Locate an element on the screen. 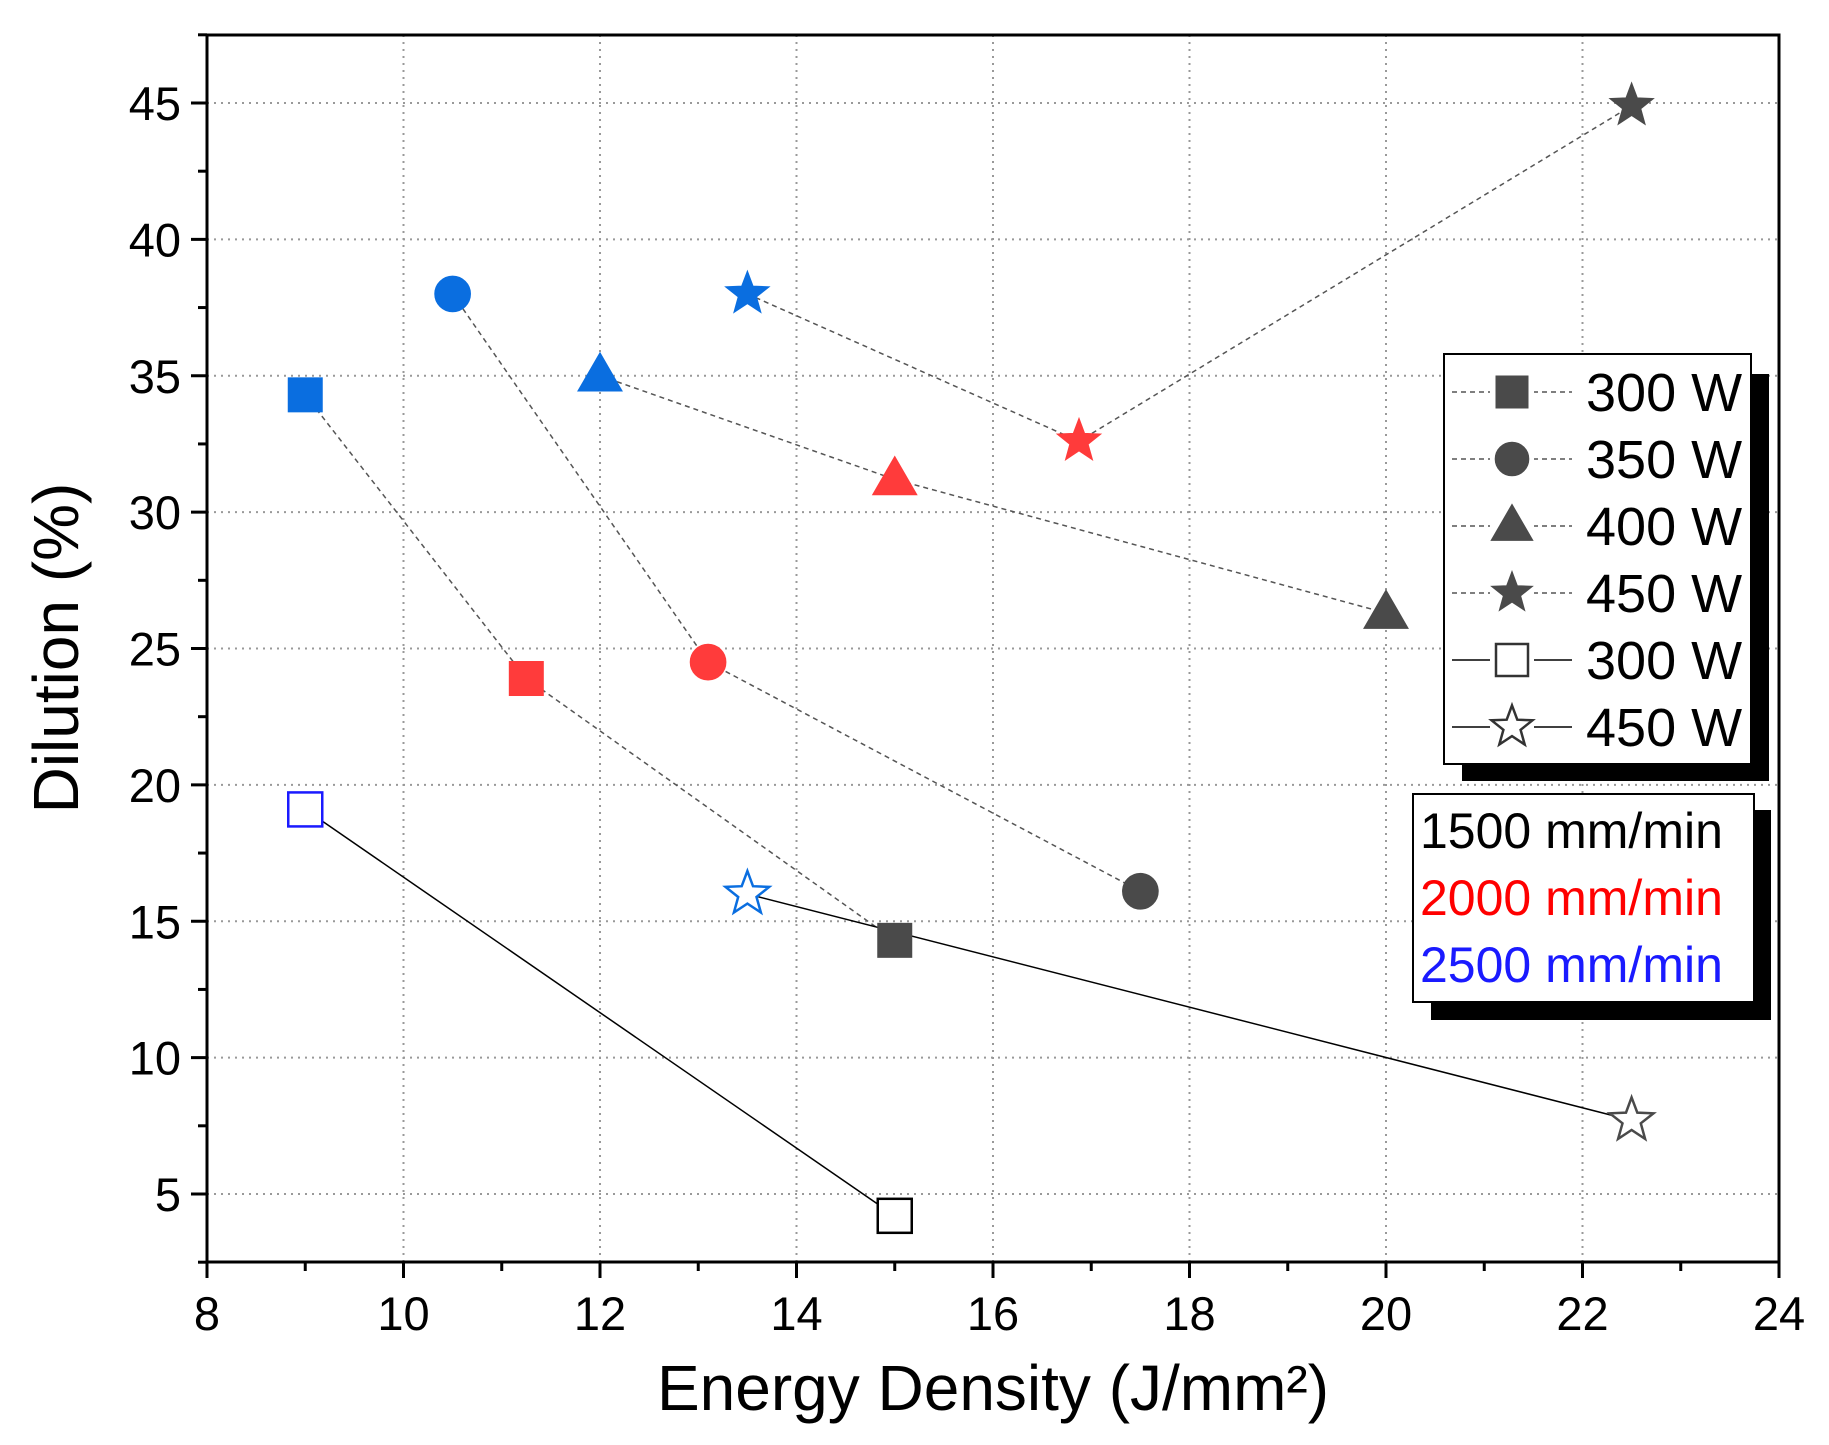  speed-legend: 1500 mm/min 2000 mm/min 2500 mm/min is located at coordinates (1591, 906).